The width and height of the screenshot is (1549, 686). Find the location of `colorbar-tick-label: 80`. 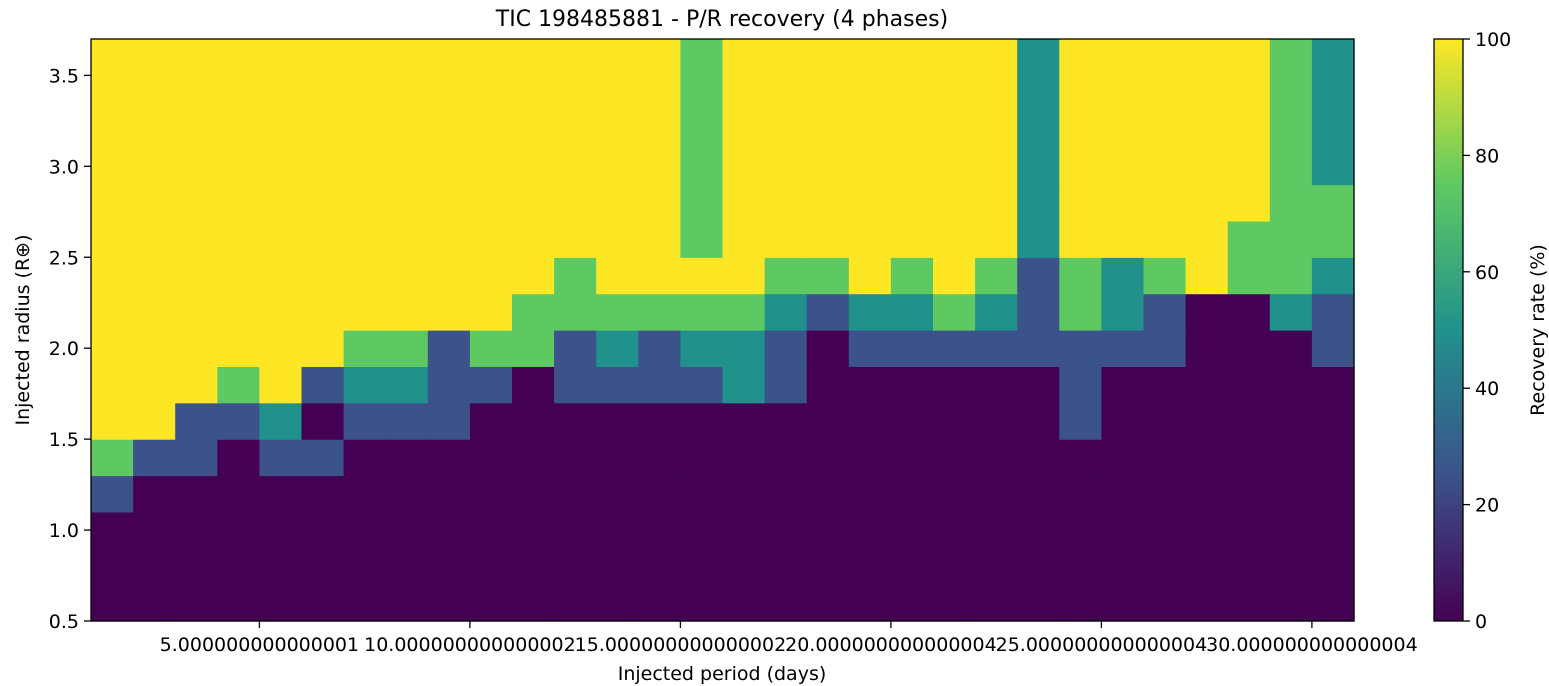

colorbar-tick-label: 80 is located at coordinates (1487, 156).